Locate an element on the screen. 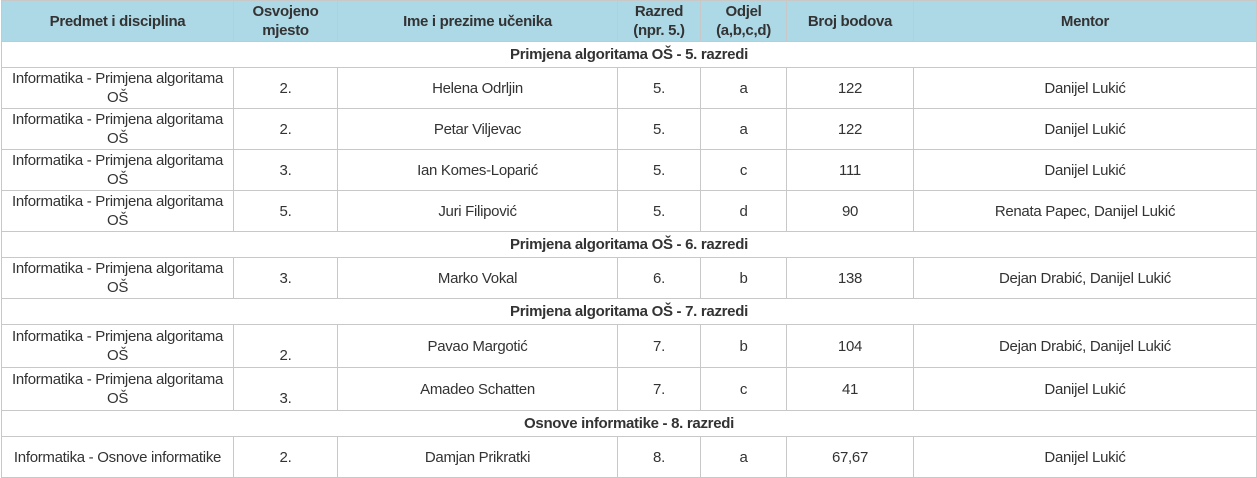  cell-points: 41 is located at coordinates (850, 389).